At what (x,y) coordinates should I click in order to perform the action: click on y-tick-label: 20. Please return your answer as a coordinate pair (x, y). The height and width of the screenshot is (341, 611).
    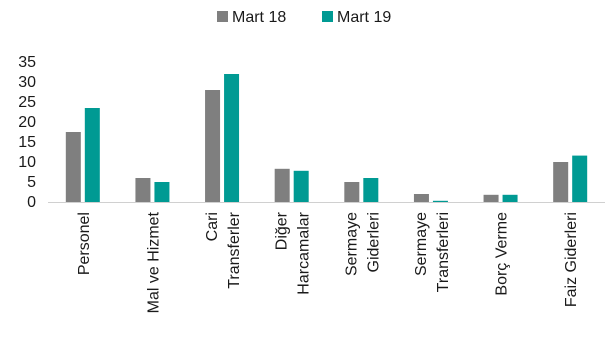
    Looking at the image, I should click on (27, 122).